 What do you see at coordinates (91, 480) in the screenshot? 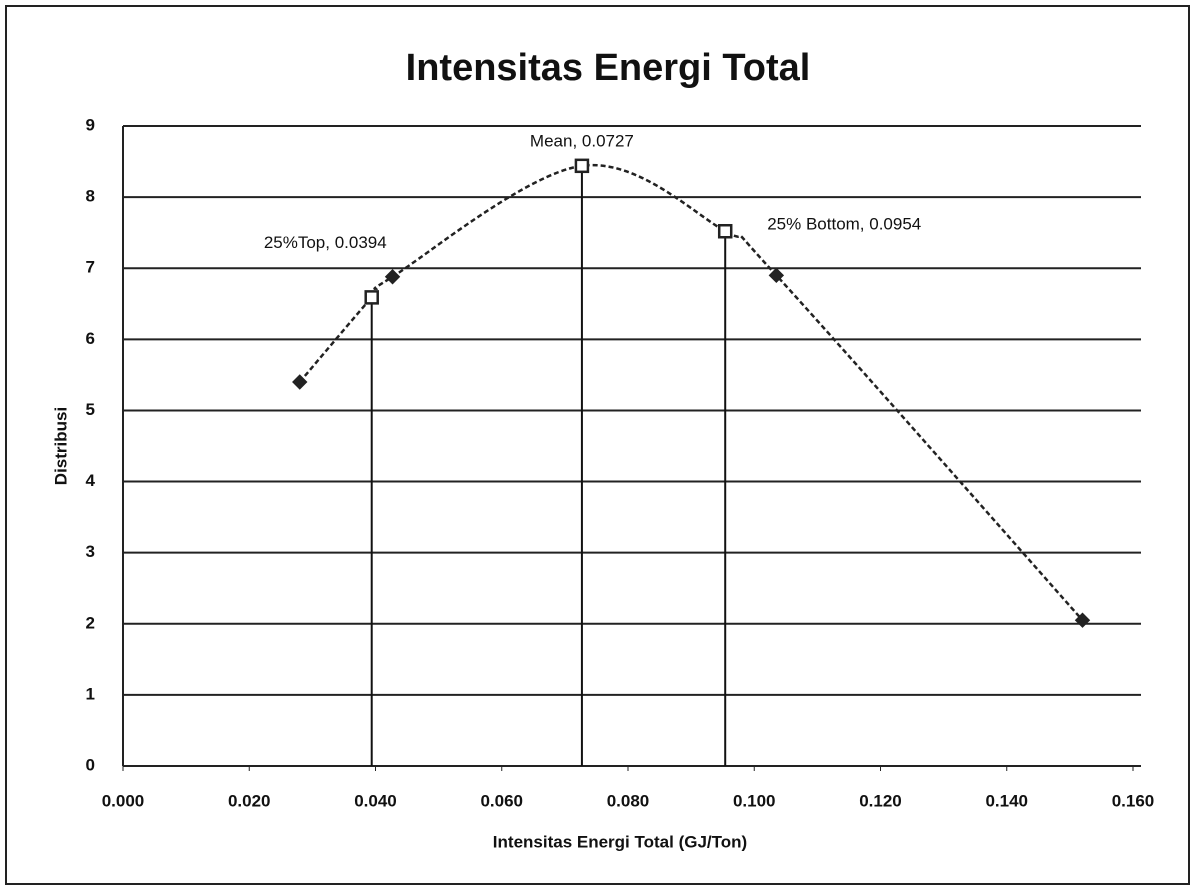
I see `y-tick-label: 4` at bounding box center [91, 480].